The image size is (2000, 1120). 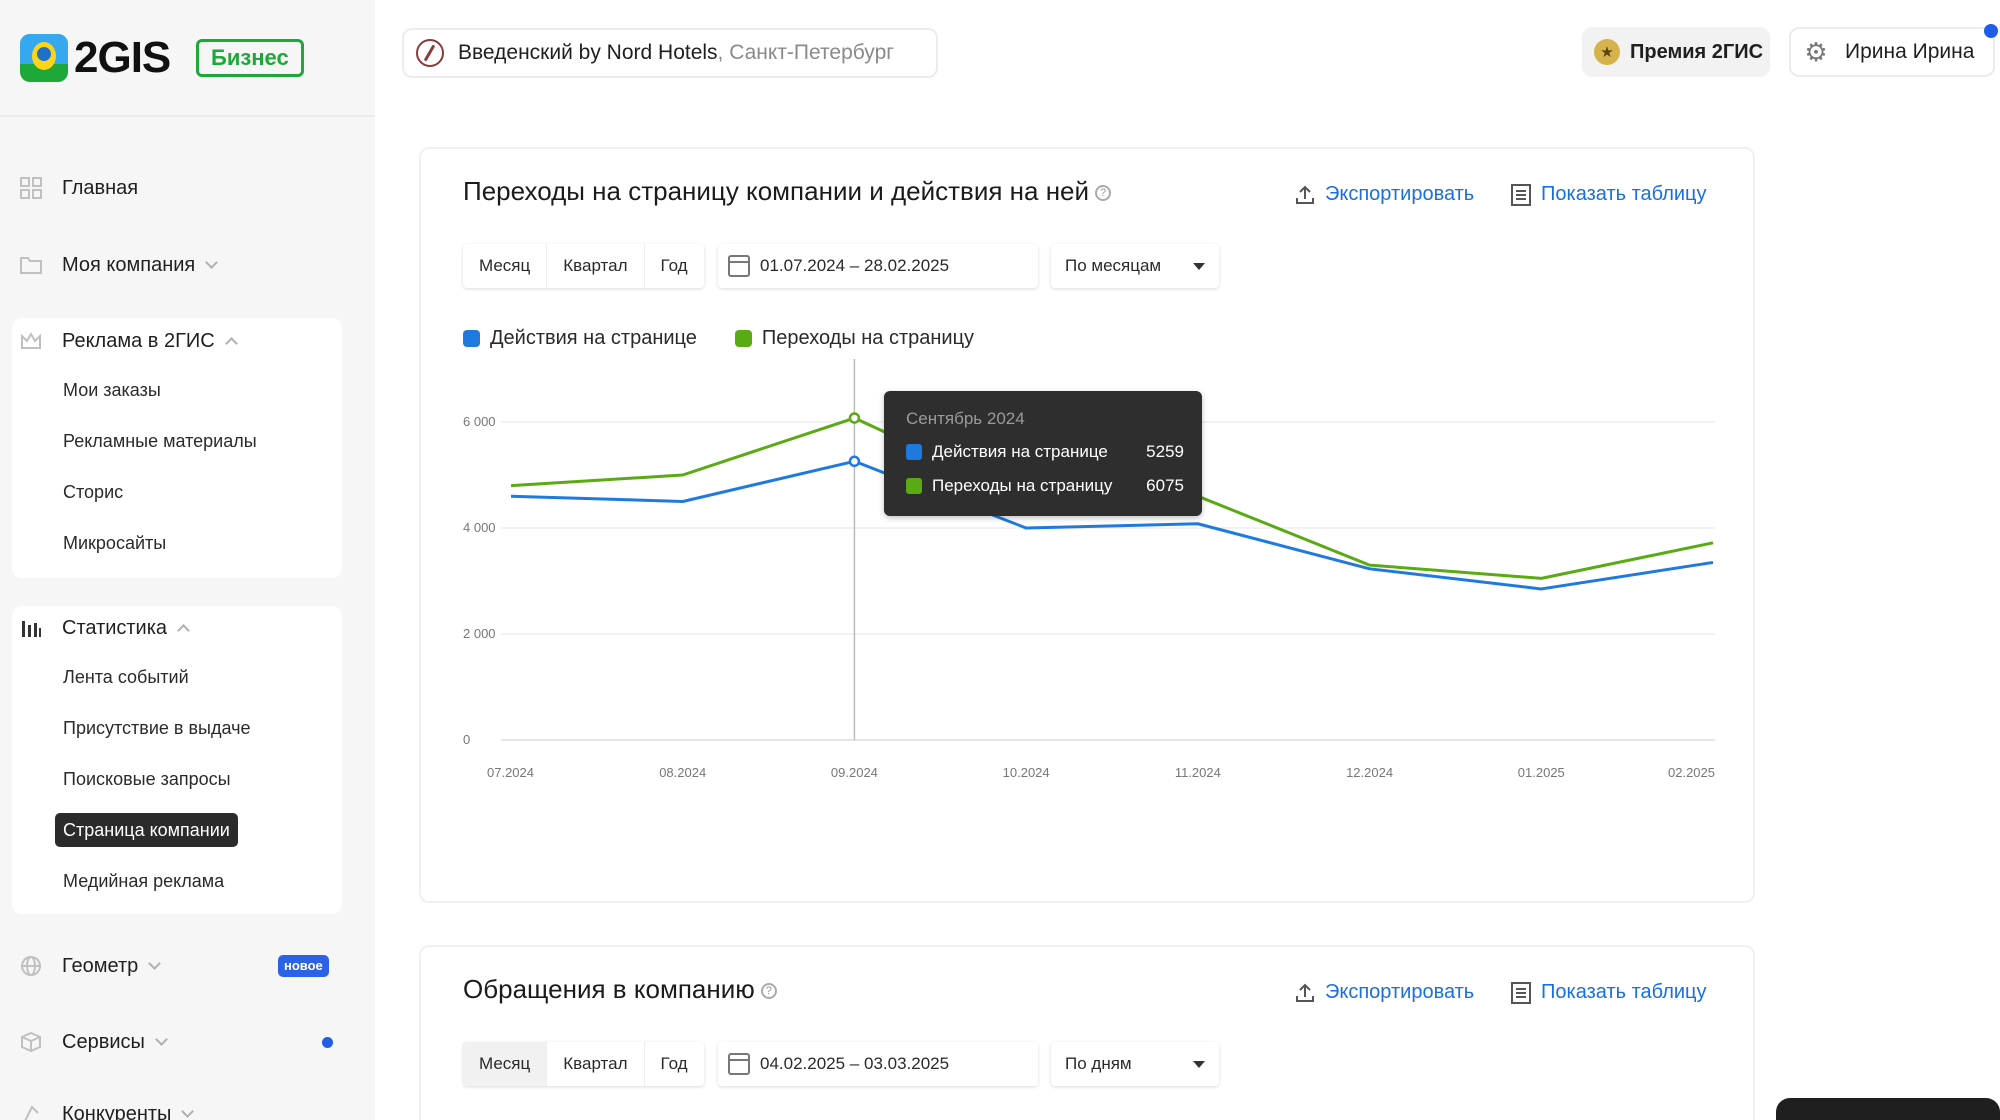 I want to click on sidebar-item-microsites: Микросайты, so click(x=115, y=543).